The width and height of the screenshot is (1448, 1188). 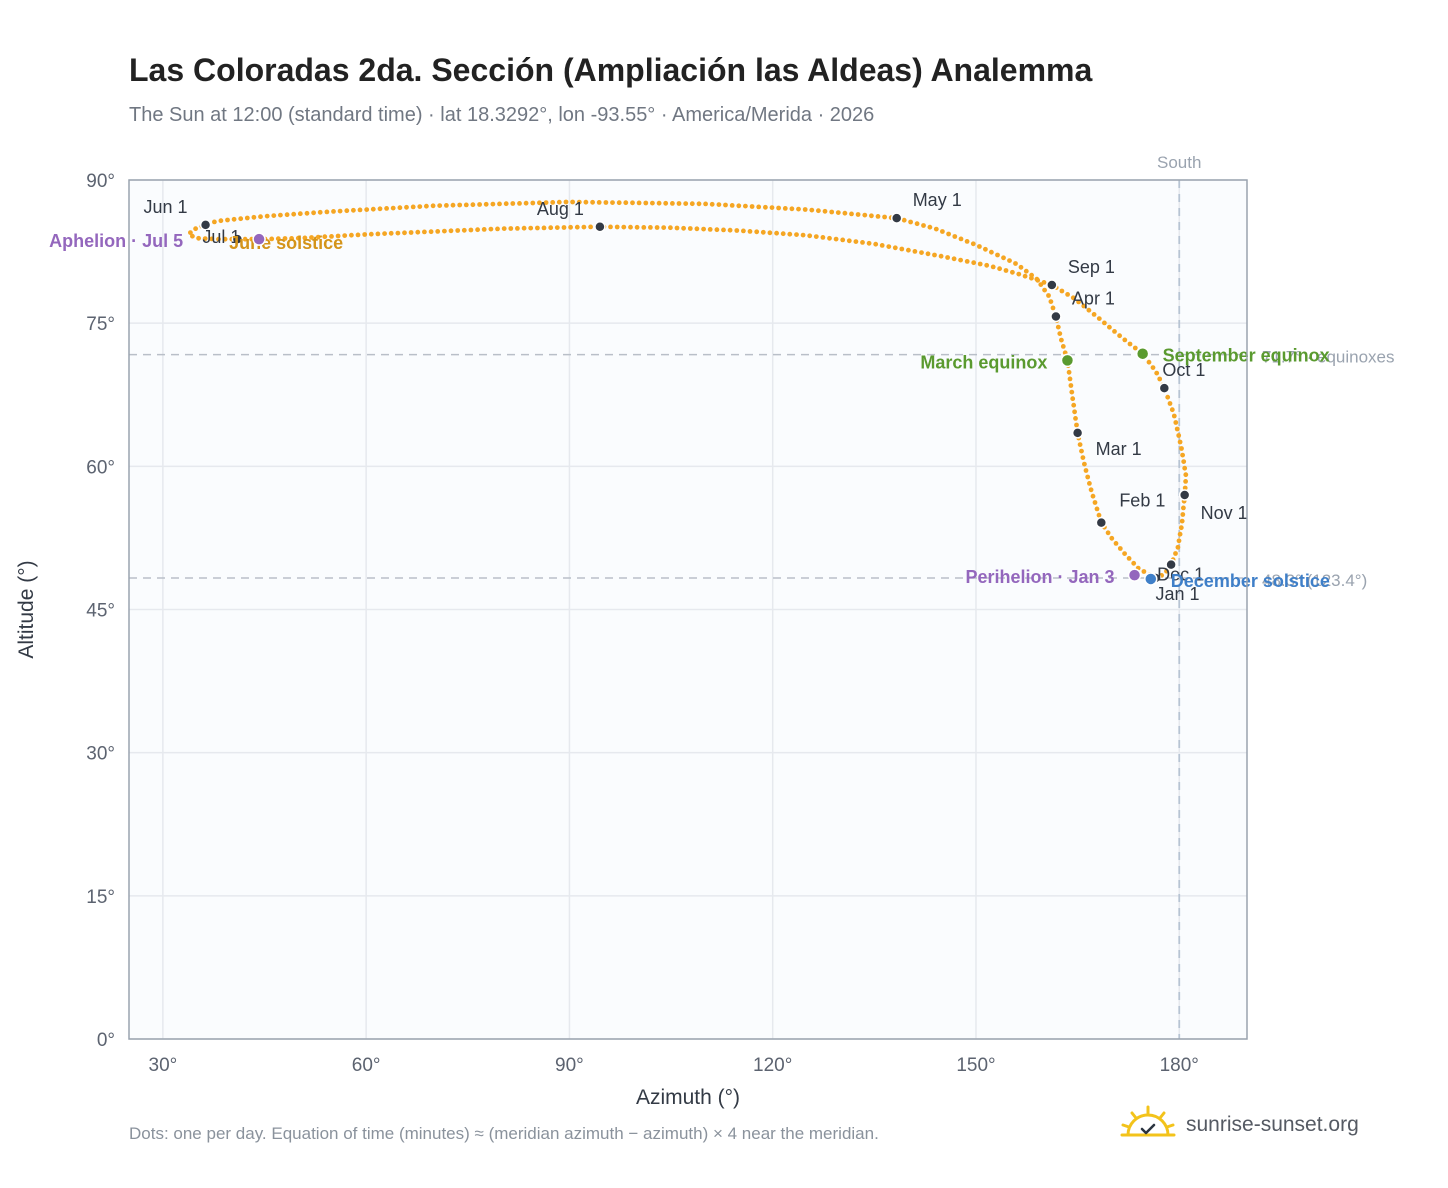 What do you see at coordinates (1250, 581) in the screenshot?
I see `event-label: December solstice` at bounding box center [1250, 581].